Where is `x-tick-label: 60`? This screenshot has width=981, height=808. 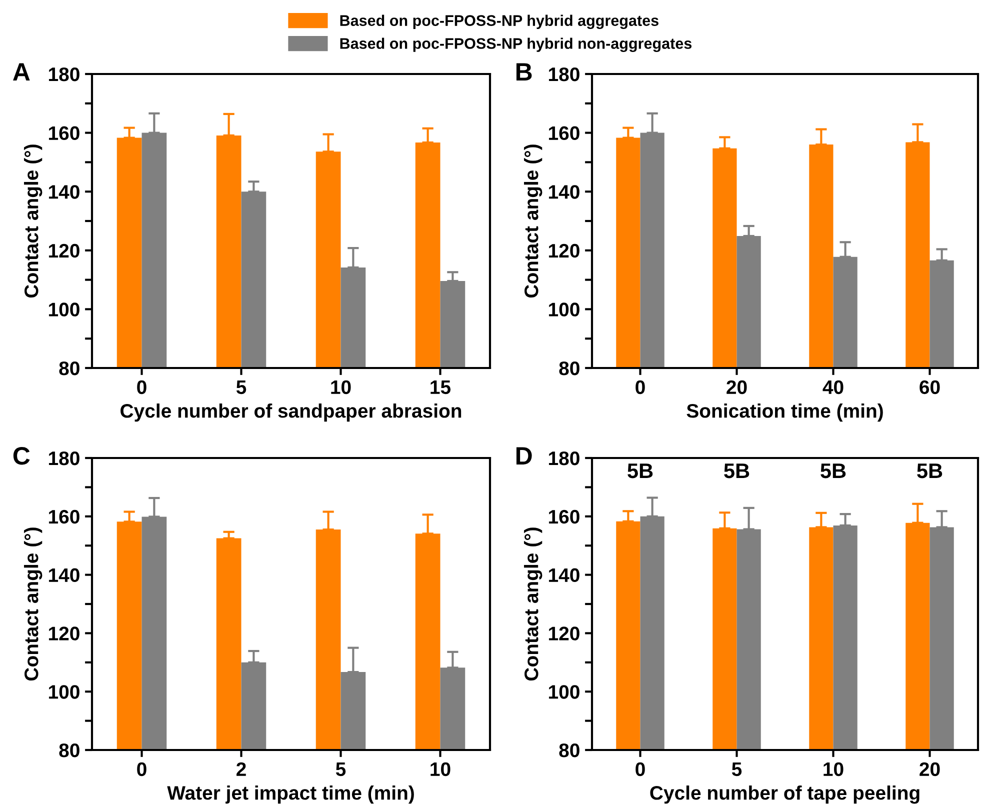
x-tick-label: 60 is located at coordinates (930, 387).